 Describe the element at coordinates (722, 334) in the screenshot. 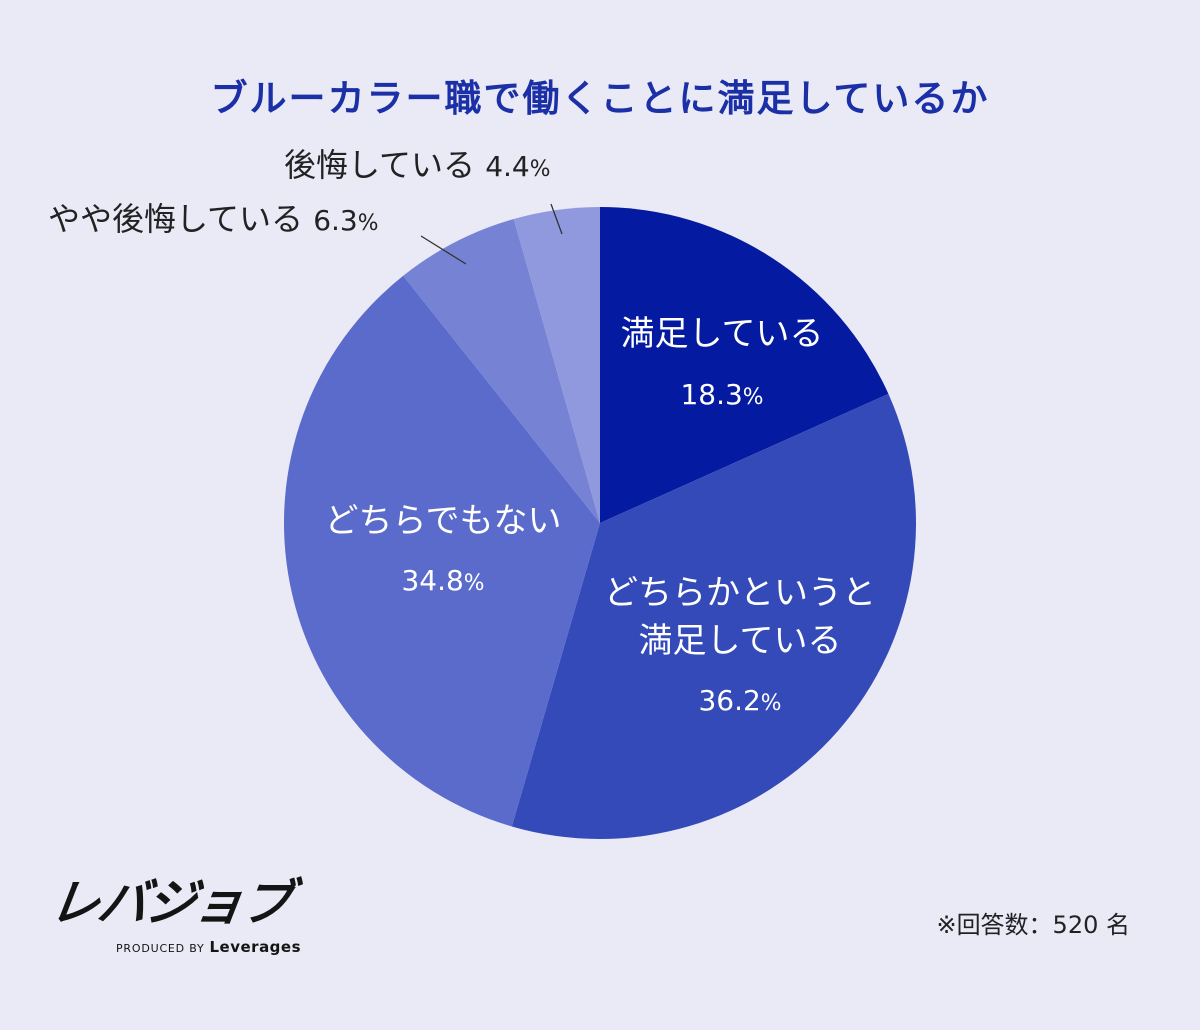

I see `slice-label-0-line-0: 満足している` at that location.